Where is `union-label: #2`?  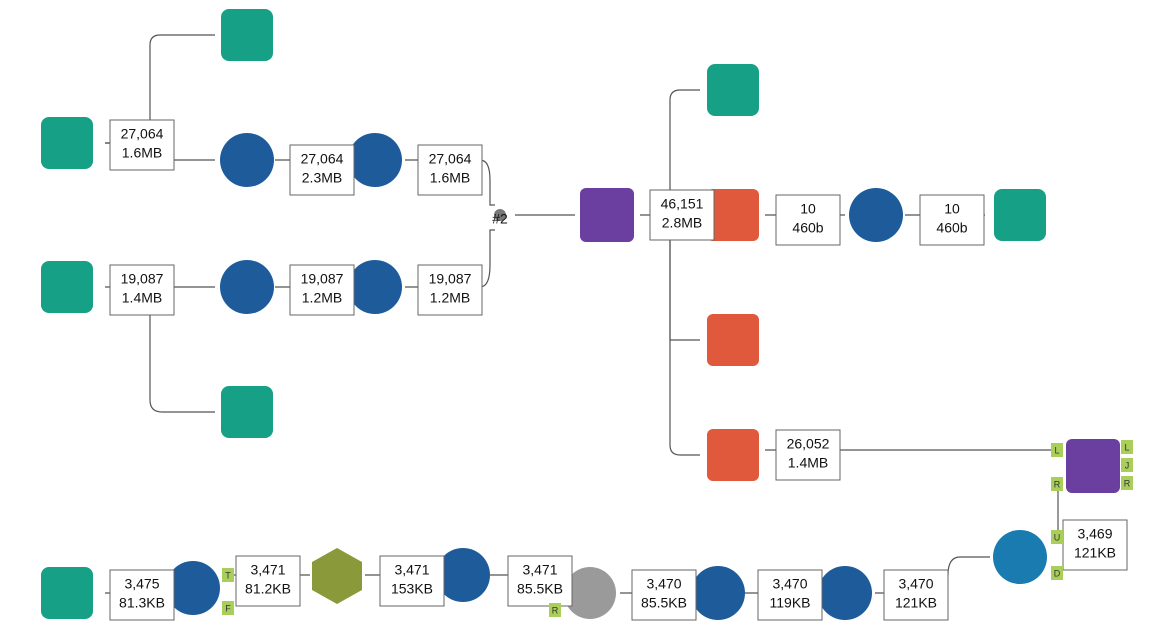 union-label: #2 is located at coordinates (500, 219).